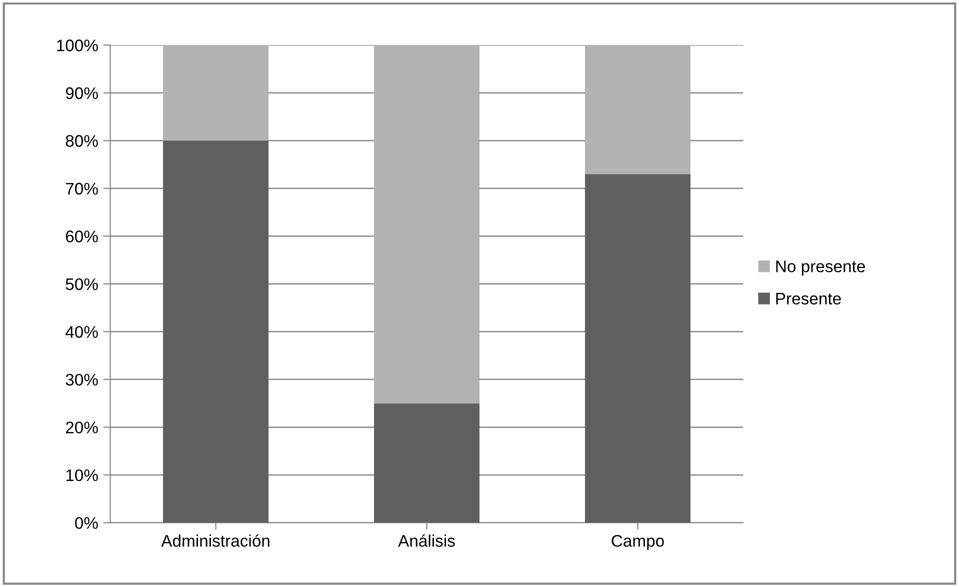 The height and width of the screenshot is (586, 959). What do you see at coordinates (82, 188) in the screenshot?
I see `y-tick-label: 70%` at bounding box center [82, 188].